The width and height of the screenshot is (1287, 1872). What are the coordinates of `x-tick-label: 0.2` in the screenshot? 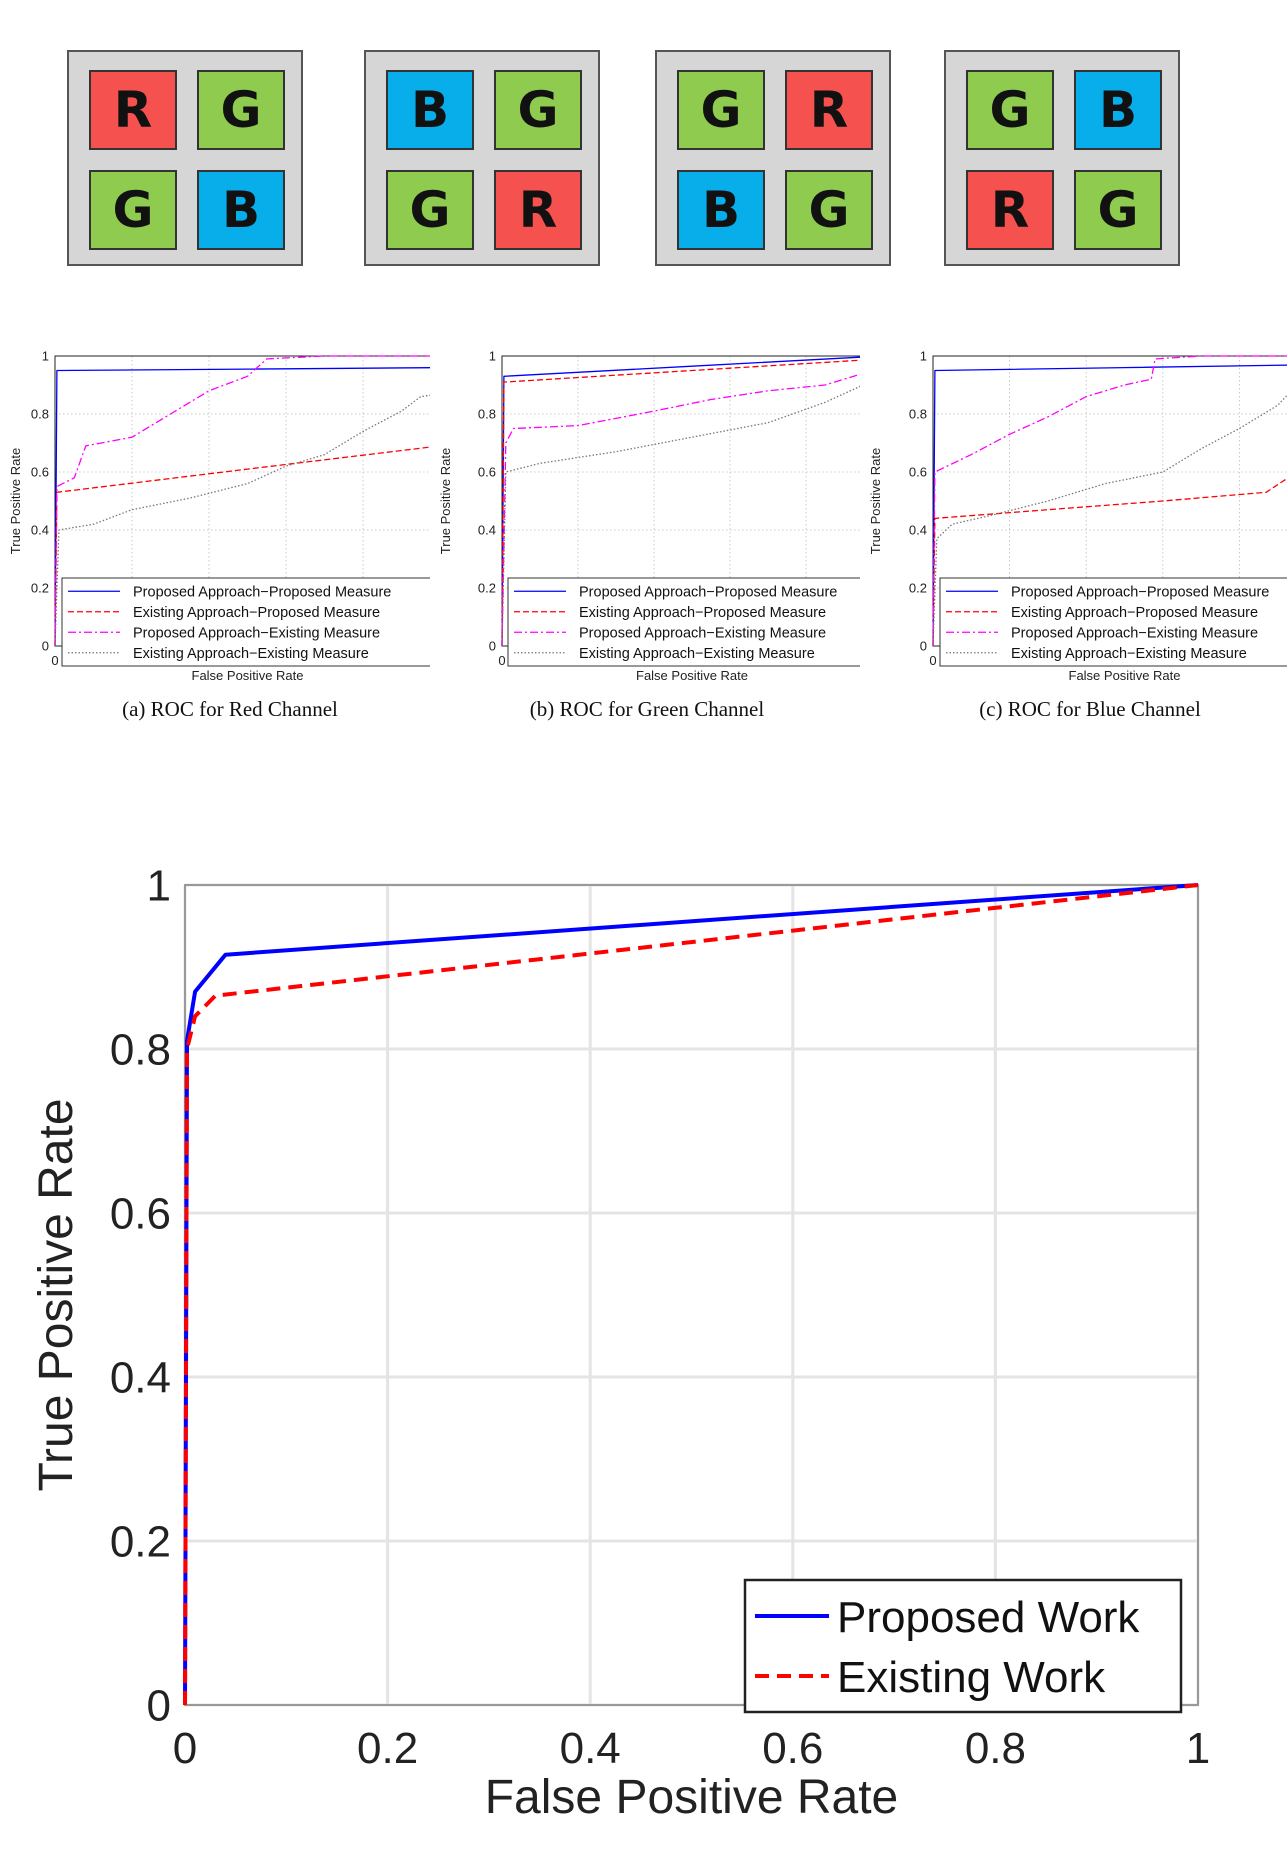 It's located at (387, 1748).